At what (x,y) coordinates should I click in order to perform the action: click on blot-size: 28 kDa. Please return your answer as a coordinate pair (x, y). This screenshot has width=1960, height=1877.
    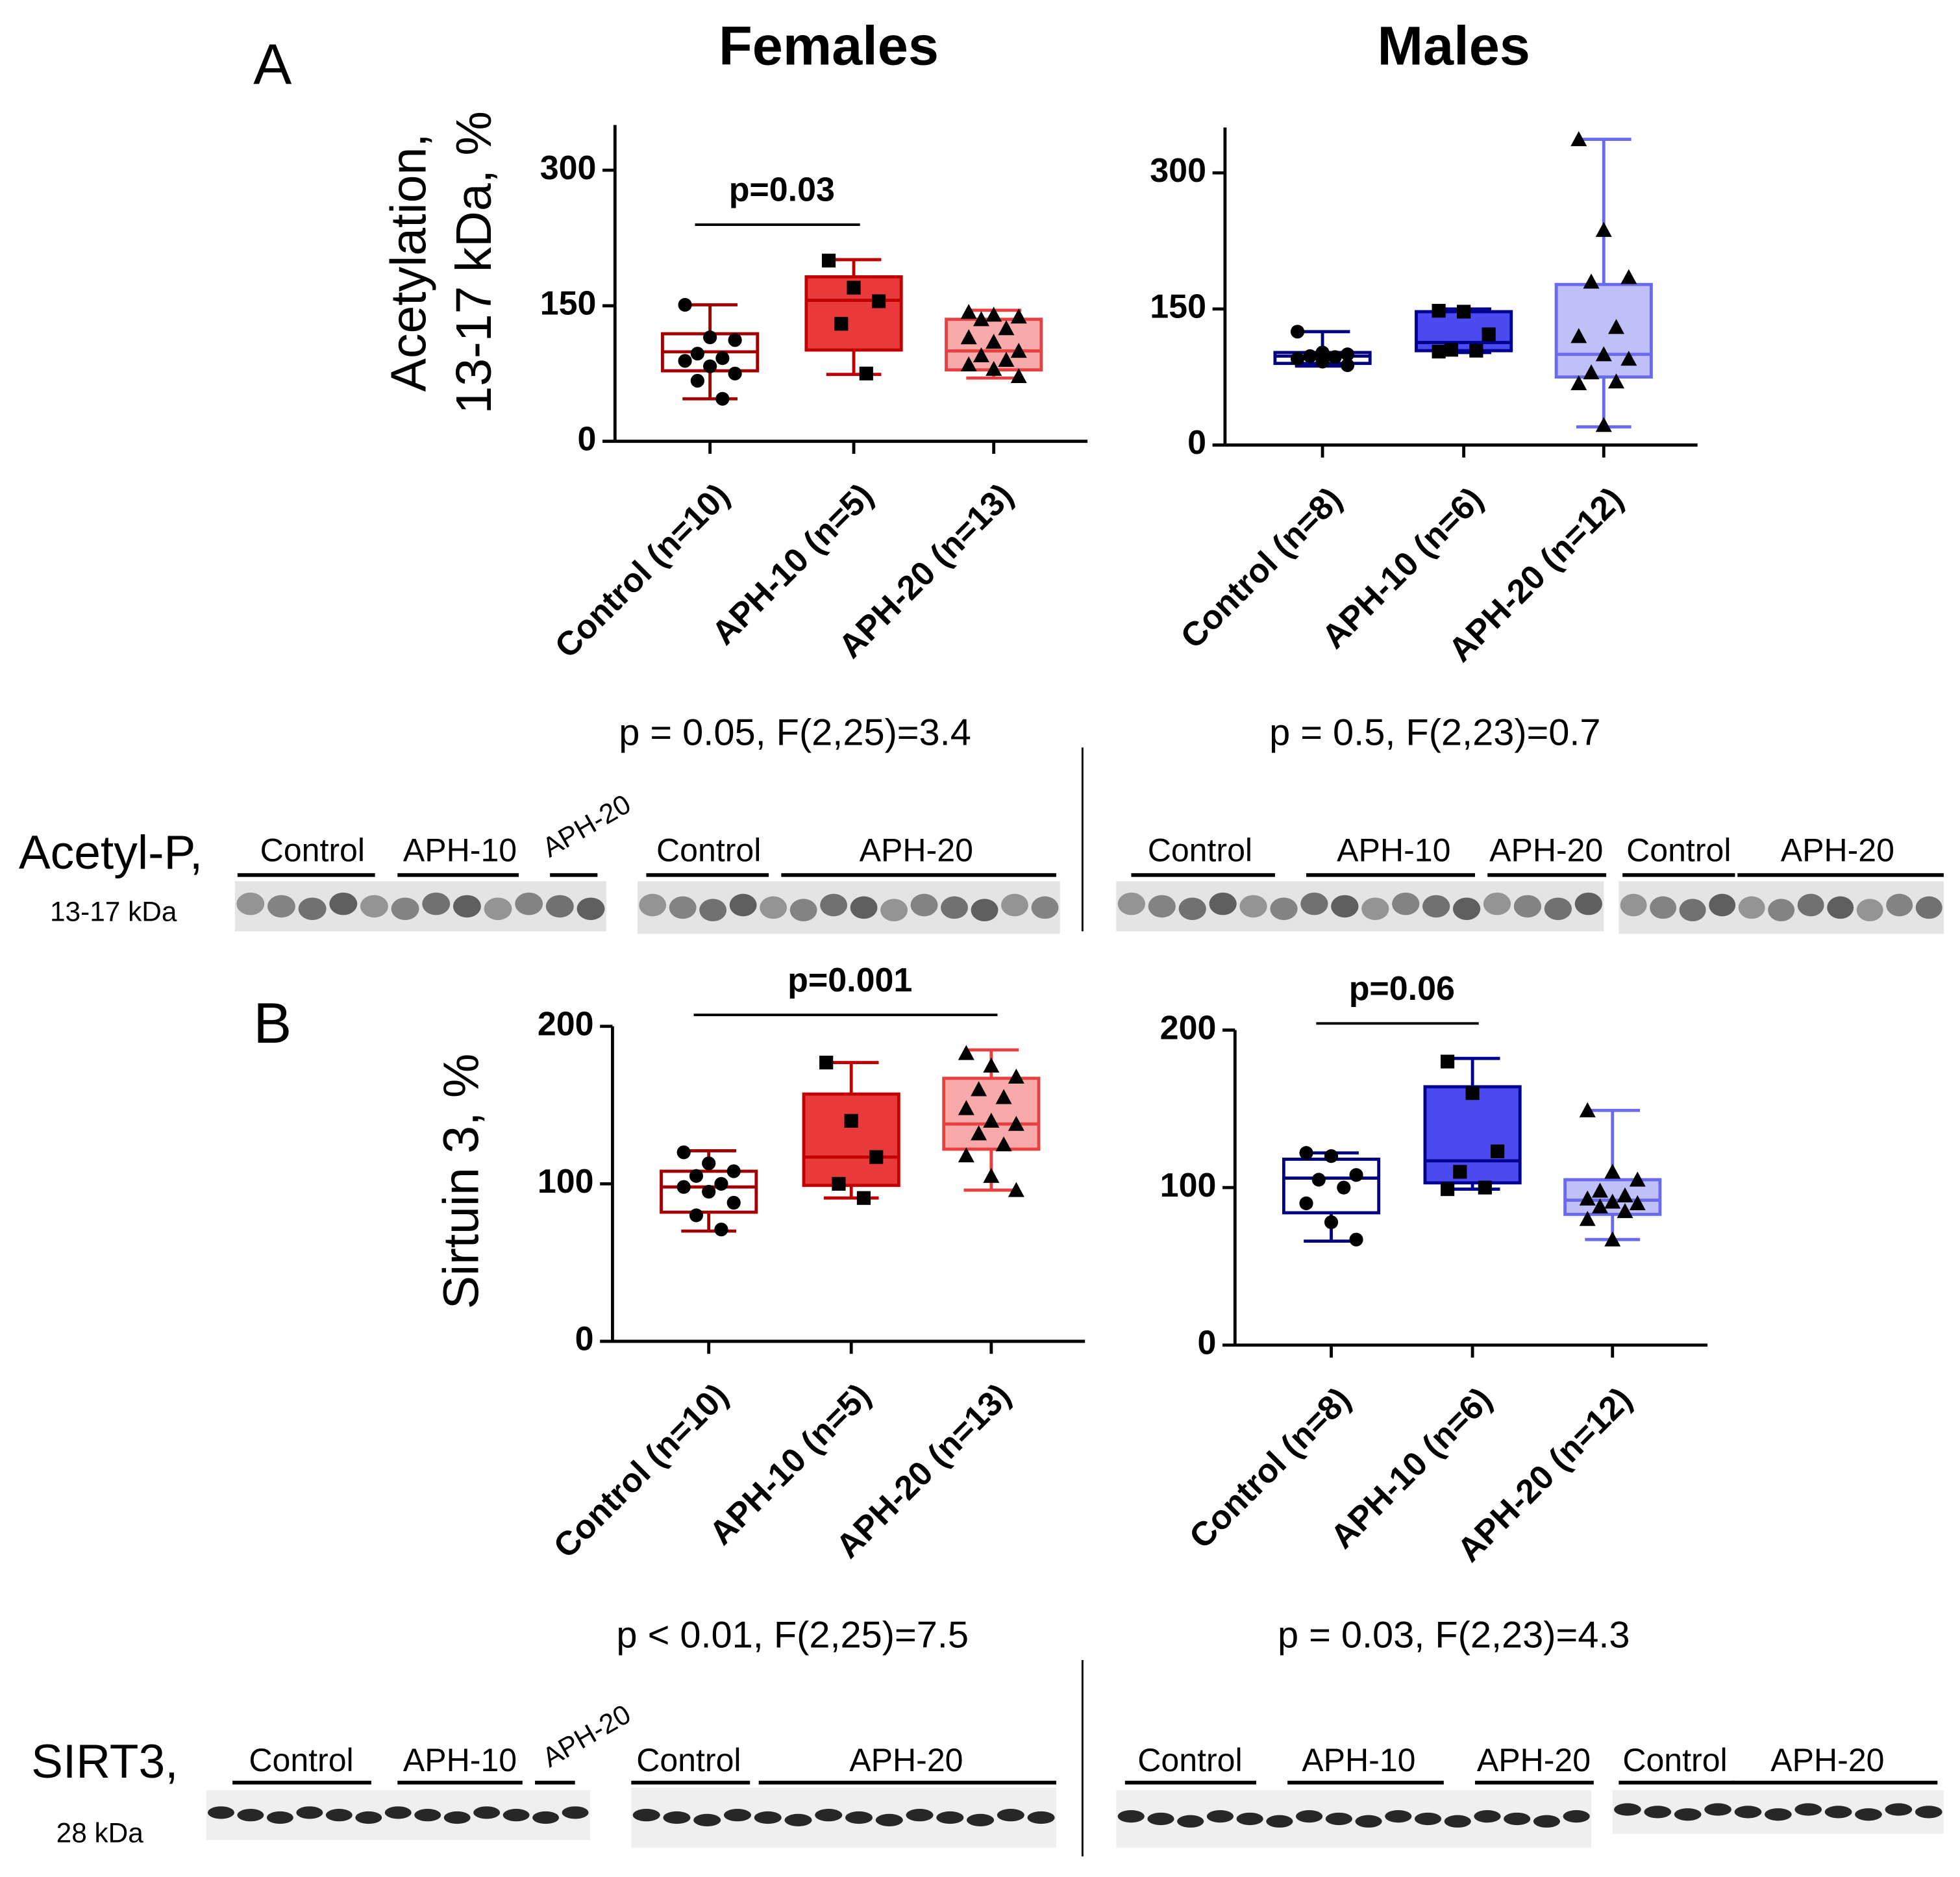
    Looking at the image, I should click on (100, 1833).